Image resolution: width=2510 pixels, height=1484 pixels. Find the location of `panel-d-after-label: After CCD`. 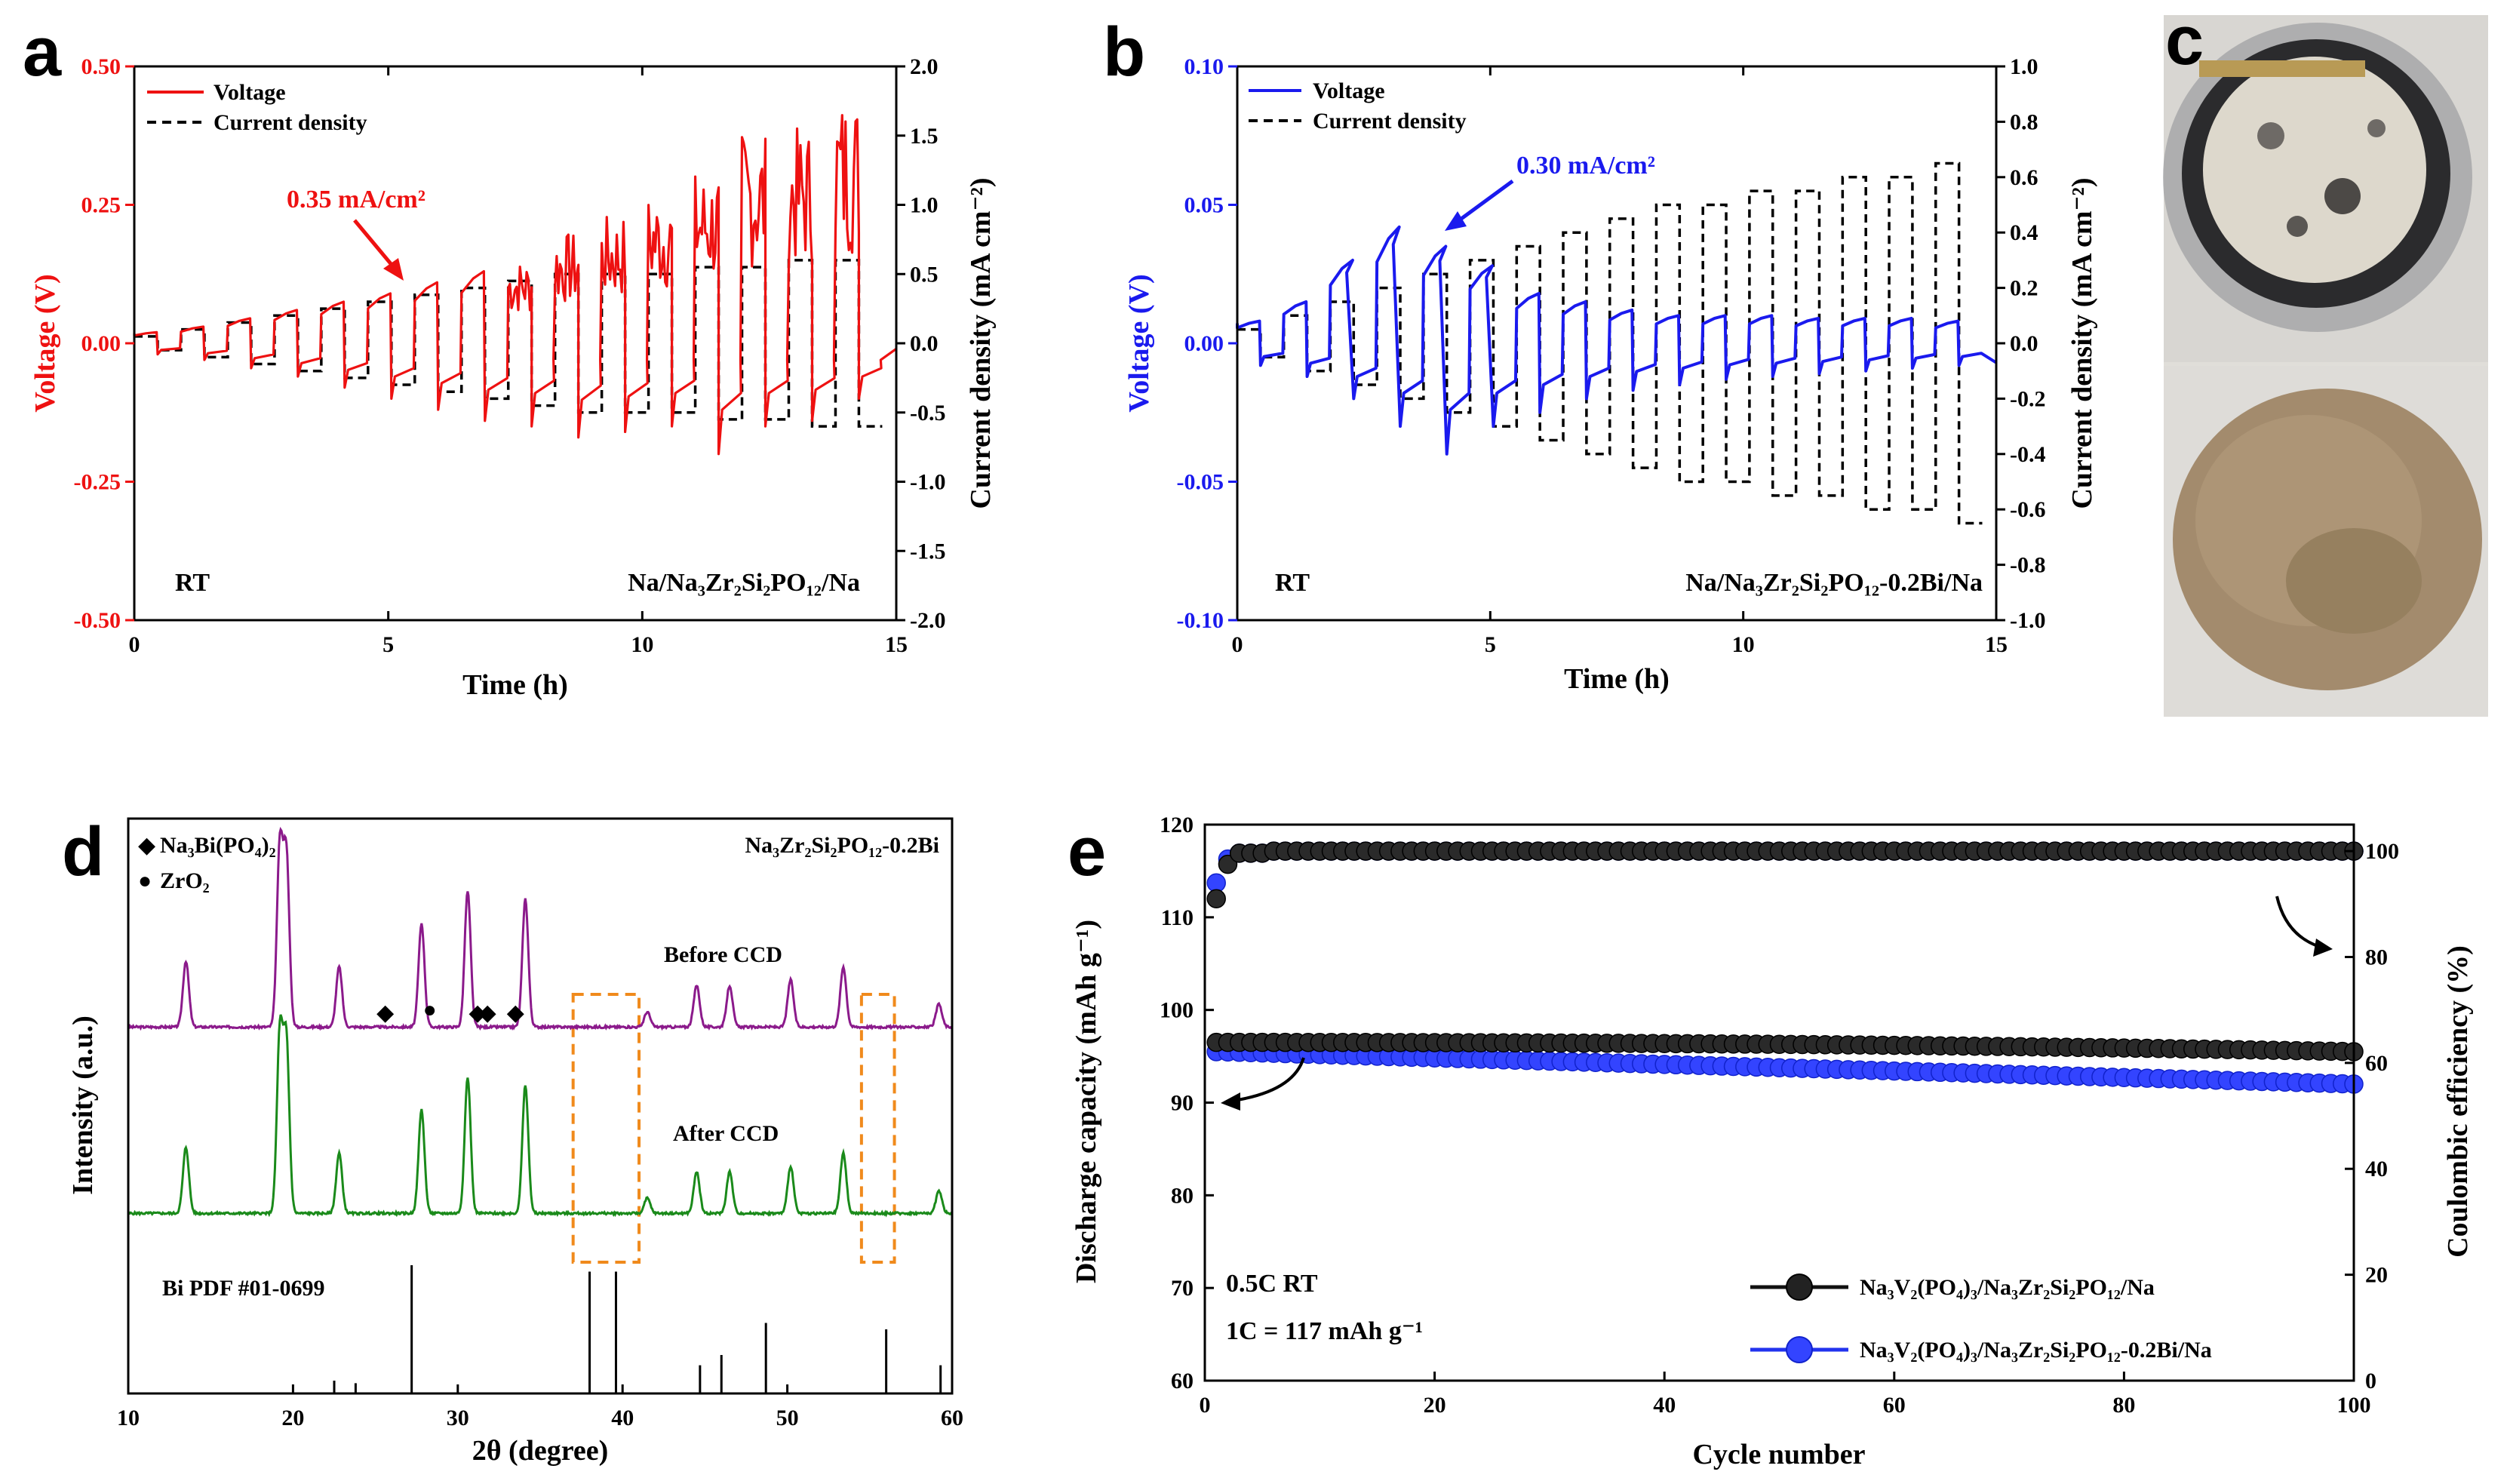

panel-d-after-label: After CCD is located at coordinates (726, 1133).